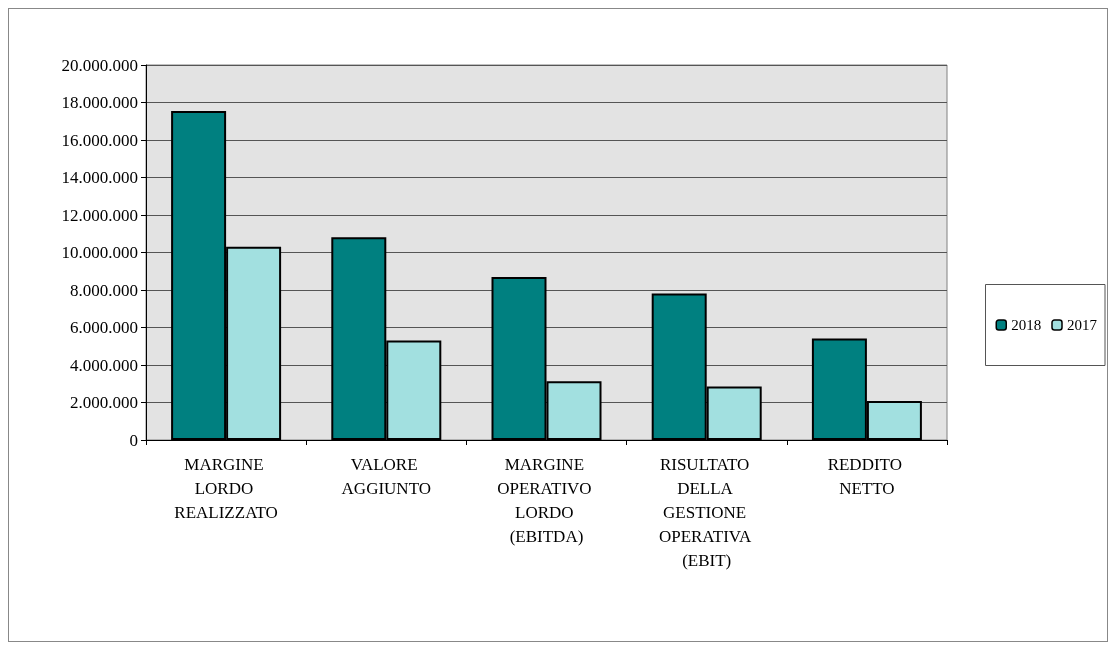 The width and height of the screenshot is (1116, 650). I want to click on y-tick-label: 2.000.000, so click(104, 402).